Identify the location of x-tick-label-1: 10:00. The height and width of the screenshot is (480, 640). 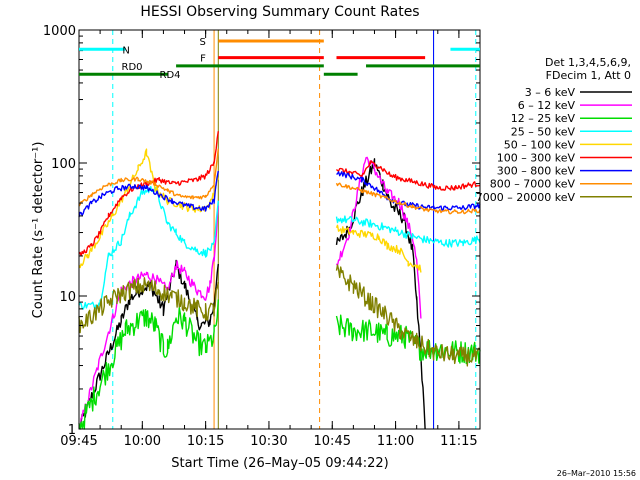
(142, 441).